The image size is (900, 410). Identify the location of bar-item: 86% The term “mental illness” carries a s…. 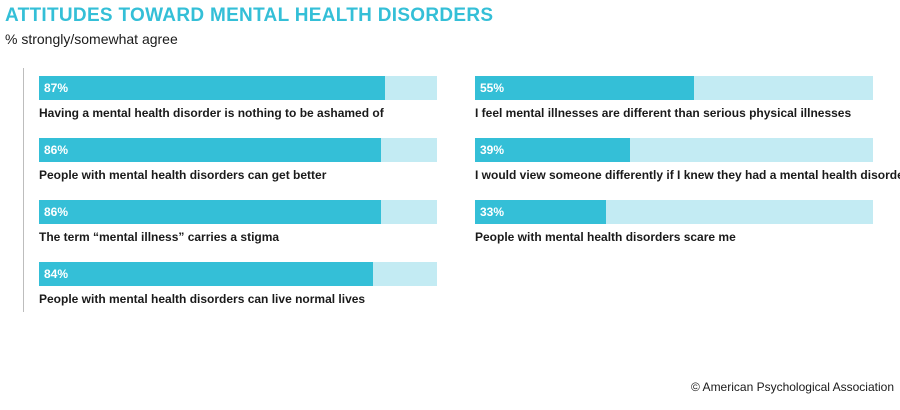
(238, 224).